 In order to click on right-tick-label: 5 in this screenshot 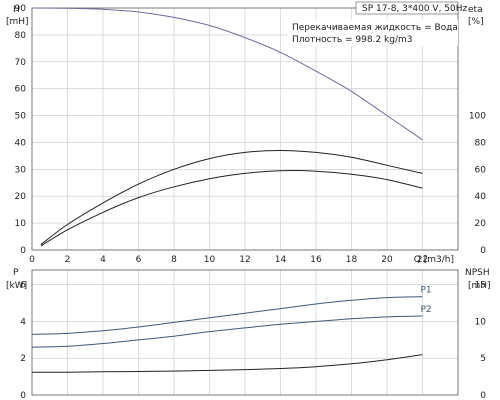, I will do `click(483, 359)`.